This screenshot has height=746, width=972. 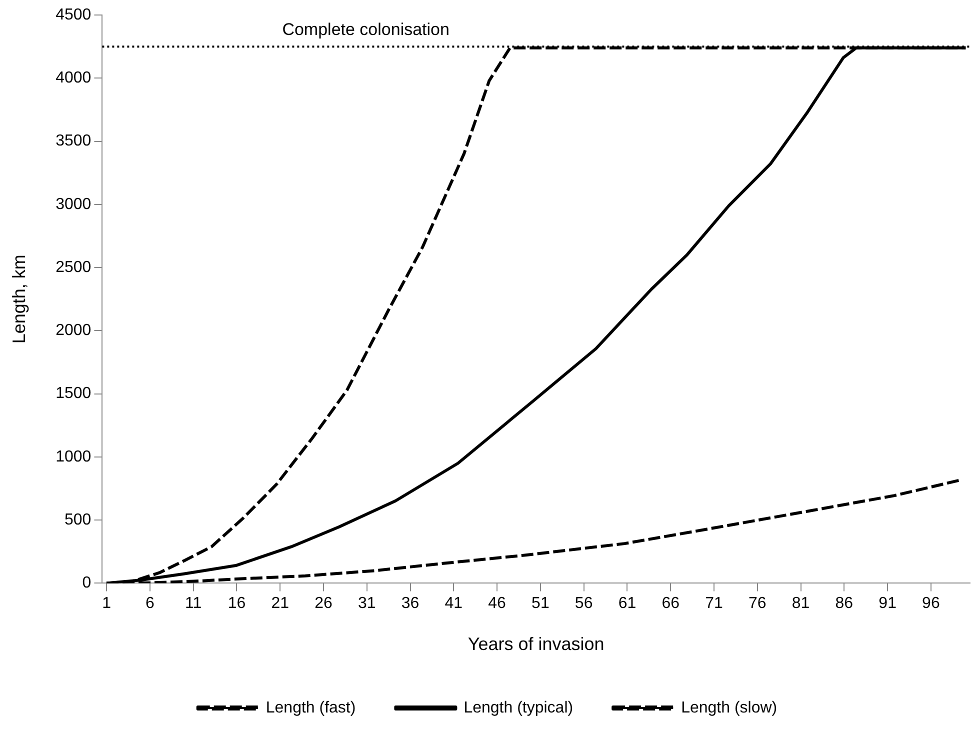 I want to click on x-tick-label: 96, so click(x=931, y=603).